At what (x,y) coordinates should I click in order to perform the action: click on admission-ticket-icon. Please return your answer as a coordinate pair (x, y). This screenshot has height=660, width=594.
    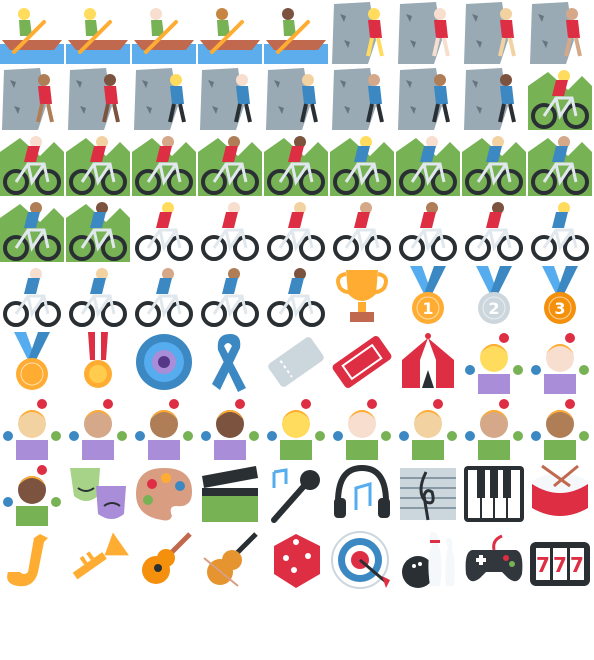
    Looking at the image, I should click on (362, 362).